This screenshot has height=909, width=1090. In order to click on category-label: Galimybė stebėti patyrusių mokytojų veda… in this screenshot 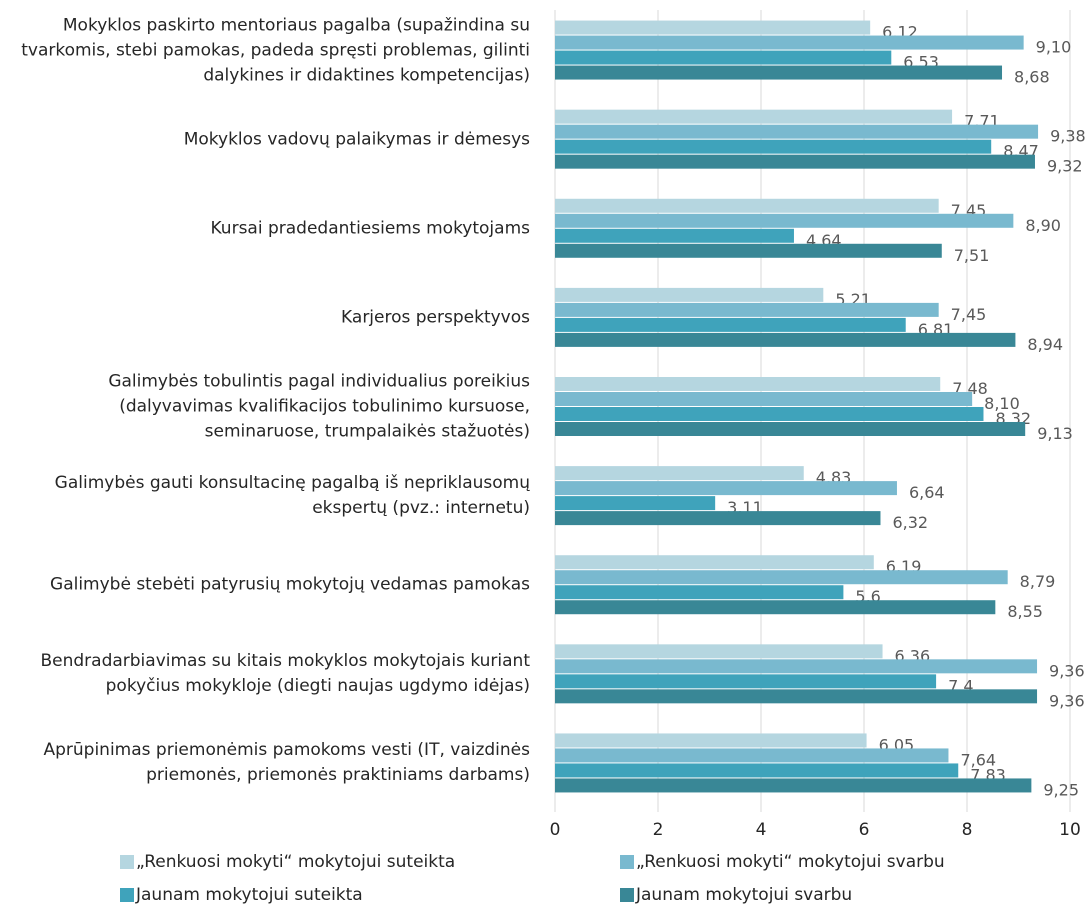, I will do `click(290, 584)`.